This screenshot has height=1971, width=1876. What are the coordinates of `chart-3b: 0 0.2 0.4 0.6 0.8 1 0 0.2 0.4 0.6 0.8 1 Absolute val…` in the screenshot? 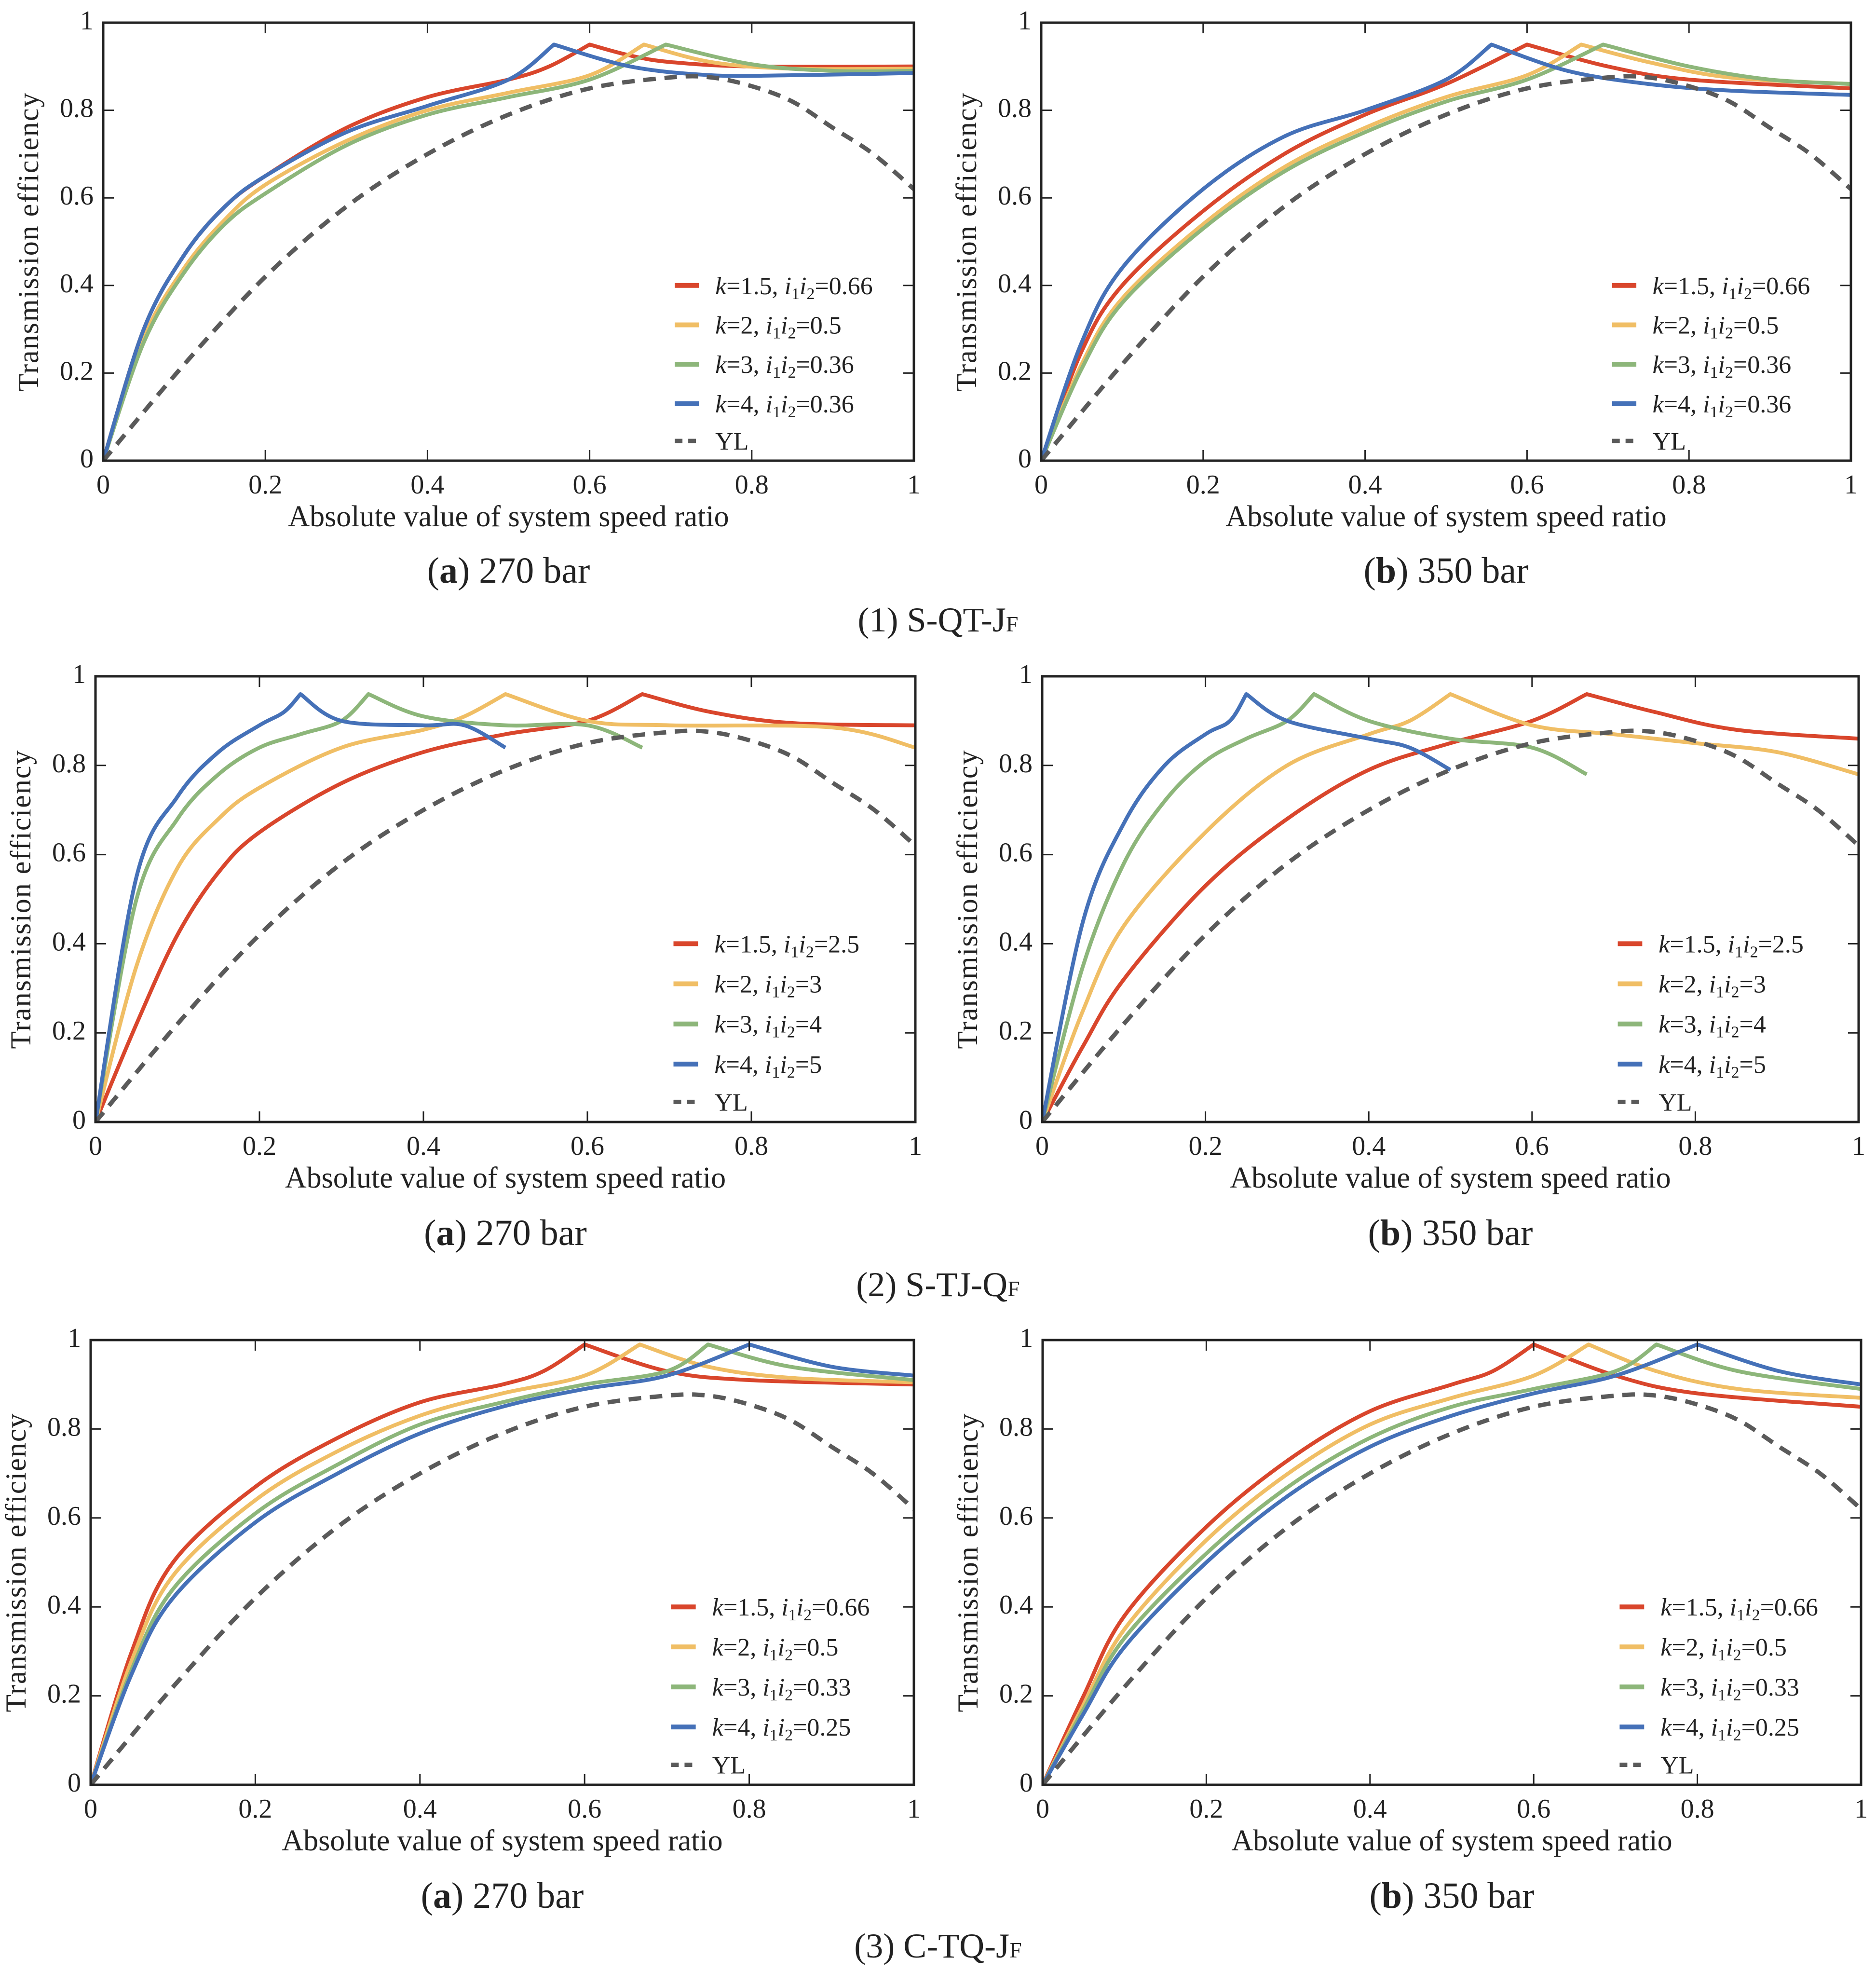 It's located at (1410, 1590).